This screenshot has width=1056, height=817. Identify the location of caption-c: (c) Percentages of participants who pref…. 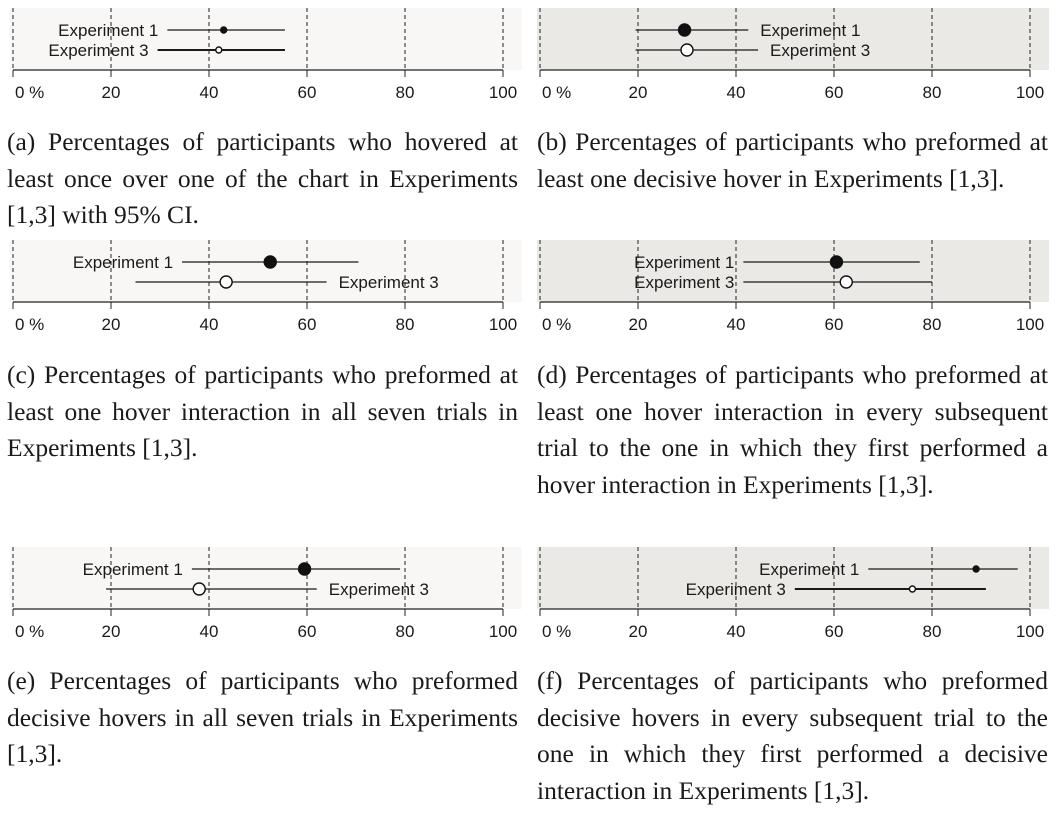
(262, 411).